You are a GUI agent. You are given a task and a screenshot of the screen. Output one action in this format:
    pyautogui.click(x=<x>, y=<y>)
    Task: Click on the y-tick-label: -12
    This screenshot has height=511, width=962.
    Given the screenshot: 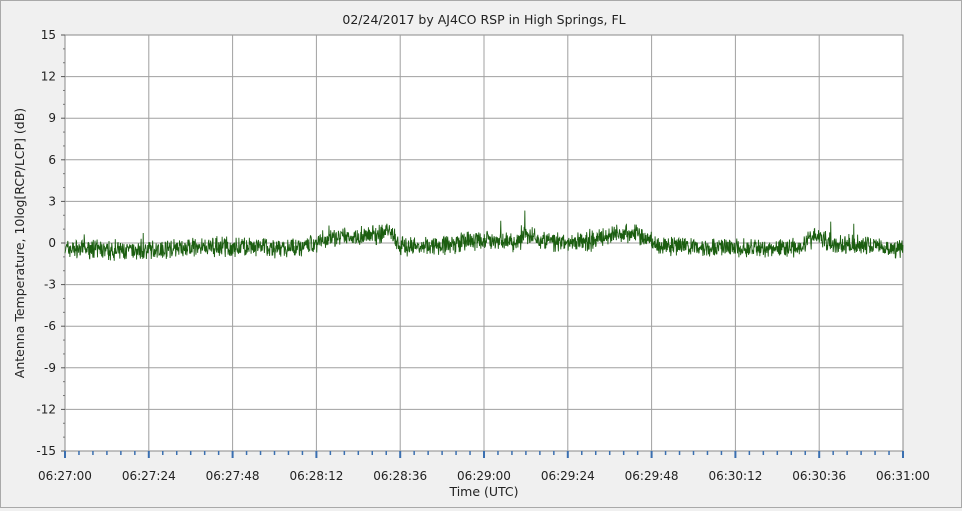 What is the action you would take?
    pyautogui.click(x=46, y=409)
    